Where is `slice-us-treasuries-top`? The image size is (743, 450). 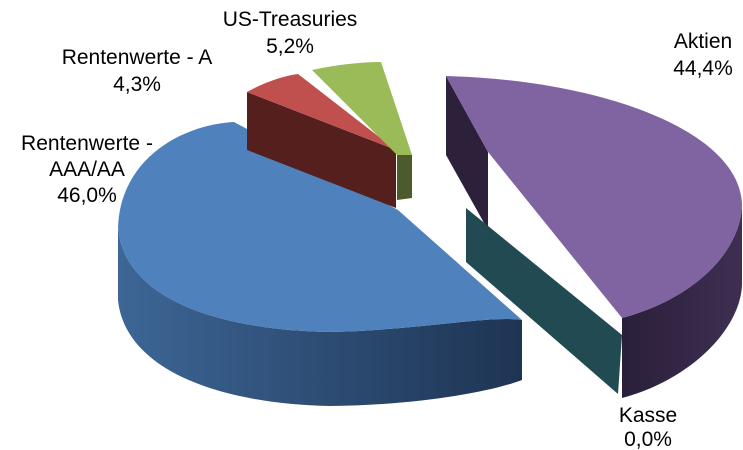 slice-us-treasuries-top is located at coordinates (362, 108).